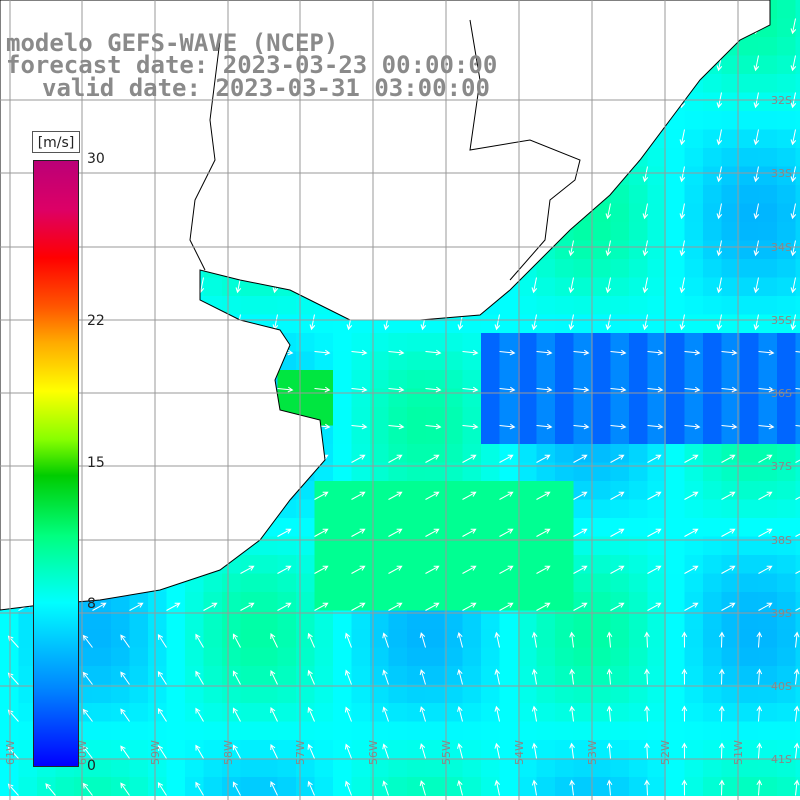 The image size is (800, 800). I want to click on latitude-label: 32S, so click(781, 100).